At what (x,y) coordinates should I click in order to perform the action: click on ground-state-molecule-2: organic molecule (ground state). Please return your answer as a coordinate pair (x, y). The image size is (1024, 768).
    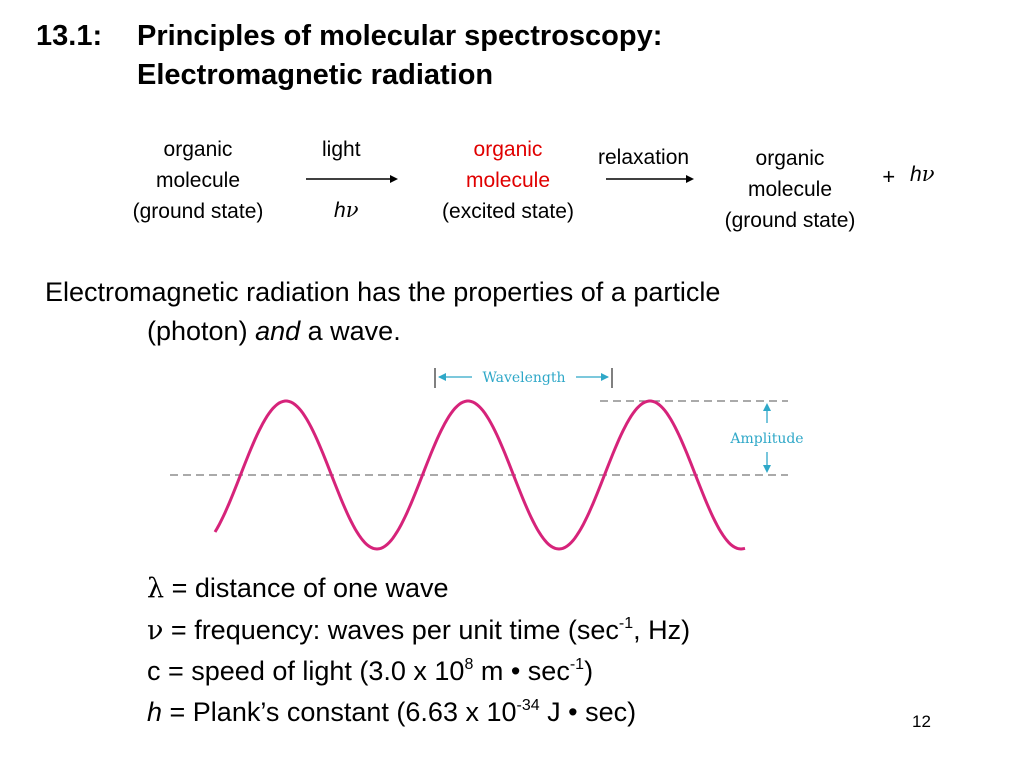
    Looking at the image, I should click on (790, 189).